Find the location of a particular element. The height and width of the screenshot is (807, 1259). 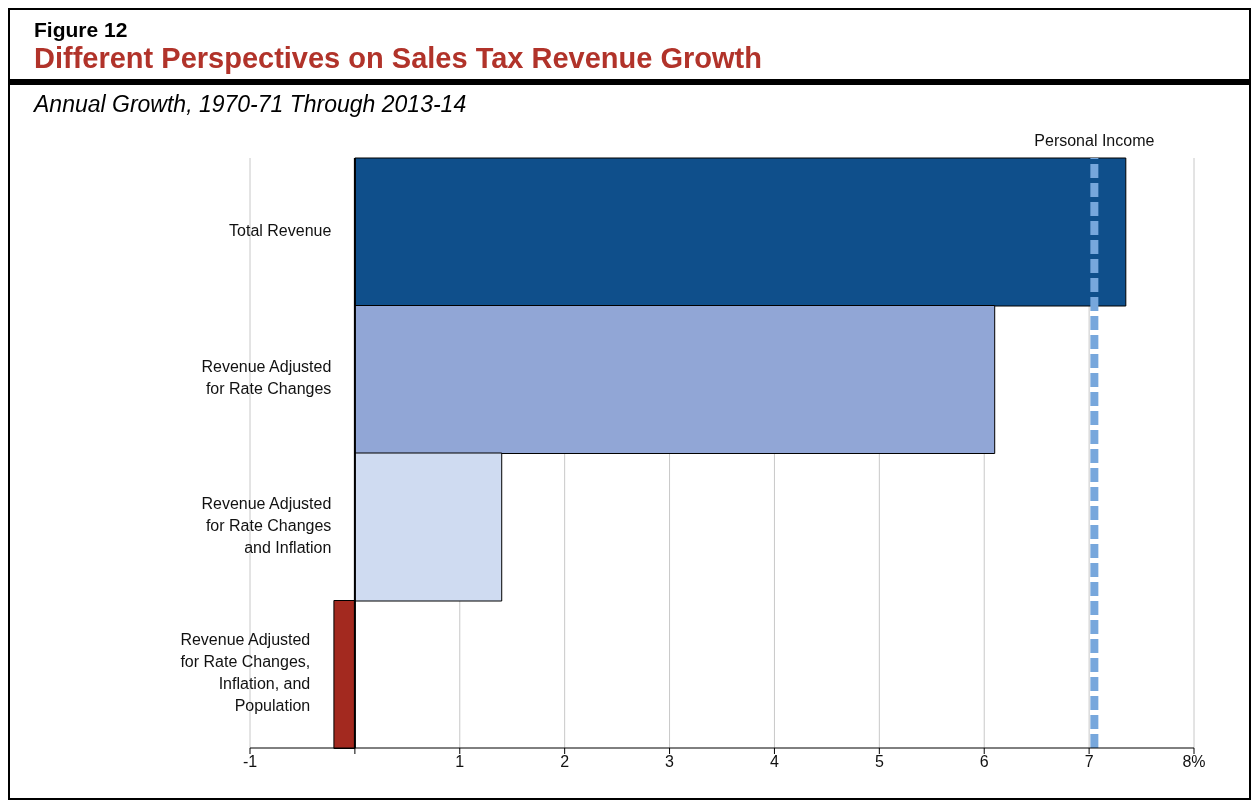

x-tick-label: -1 is located at coordinates (250, 762).